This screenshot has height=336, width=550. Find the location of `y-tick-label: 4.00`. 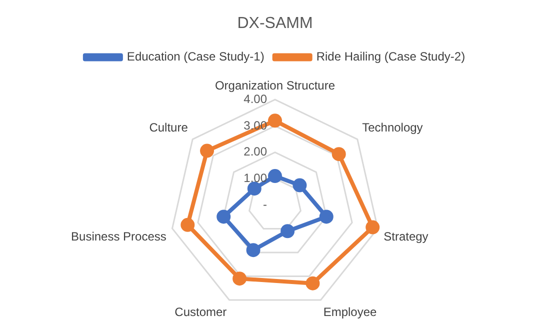

y-tick-label: 4.00 is located at coordinates (256, 99).